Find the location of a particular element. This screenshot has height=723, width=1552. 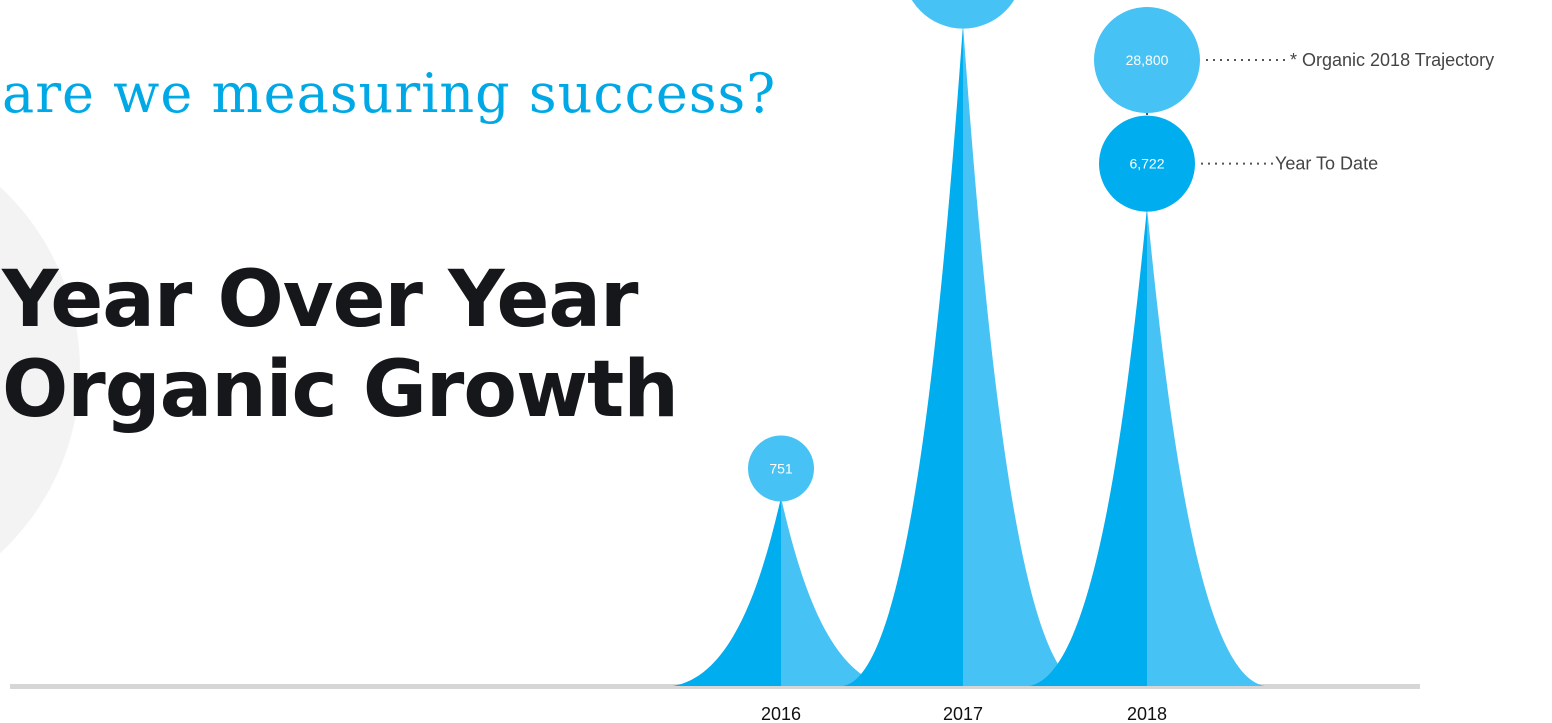

peak-2017-left is located at coordinates (903, 355).